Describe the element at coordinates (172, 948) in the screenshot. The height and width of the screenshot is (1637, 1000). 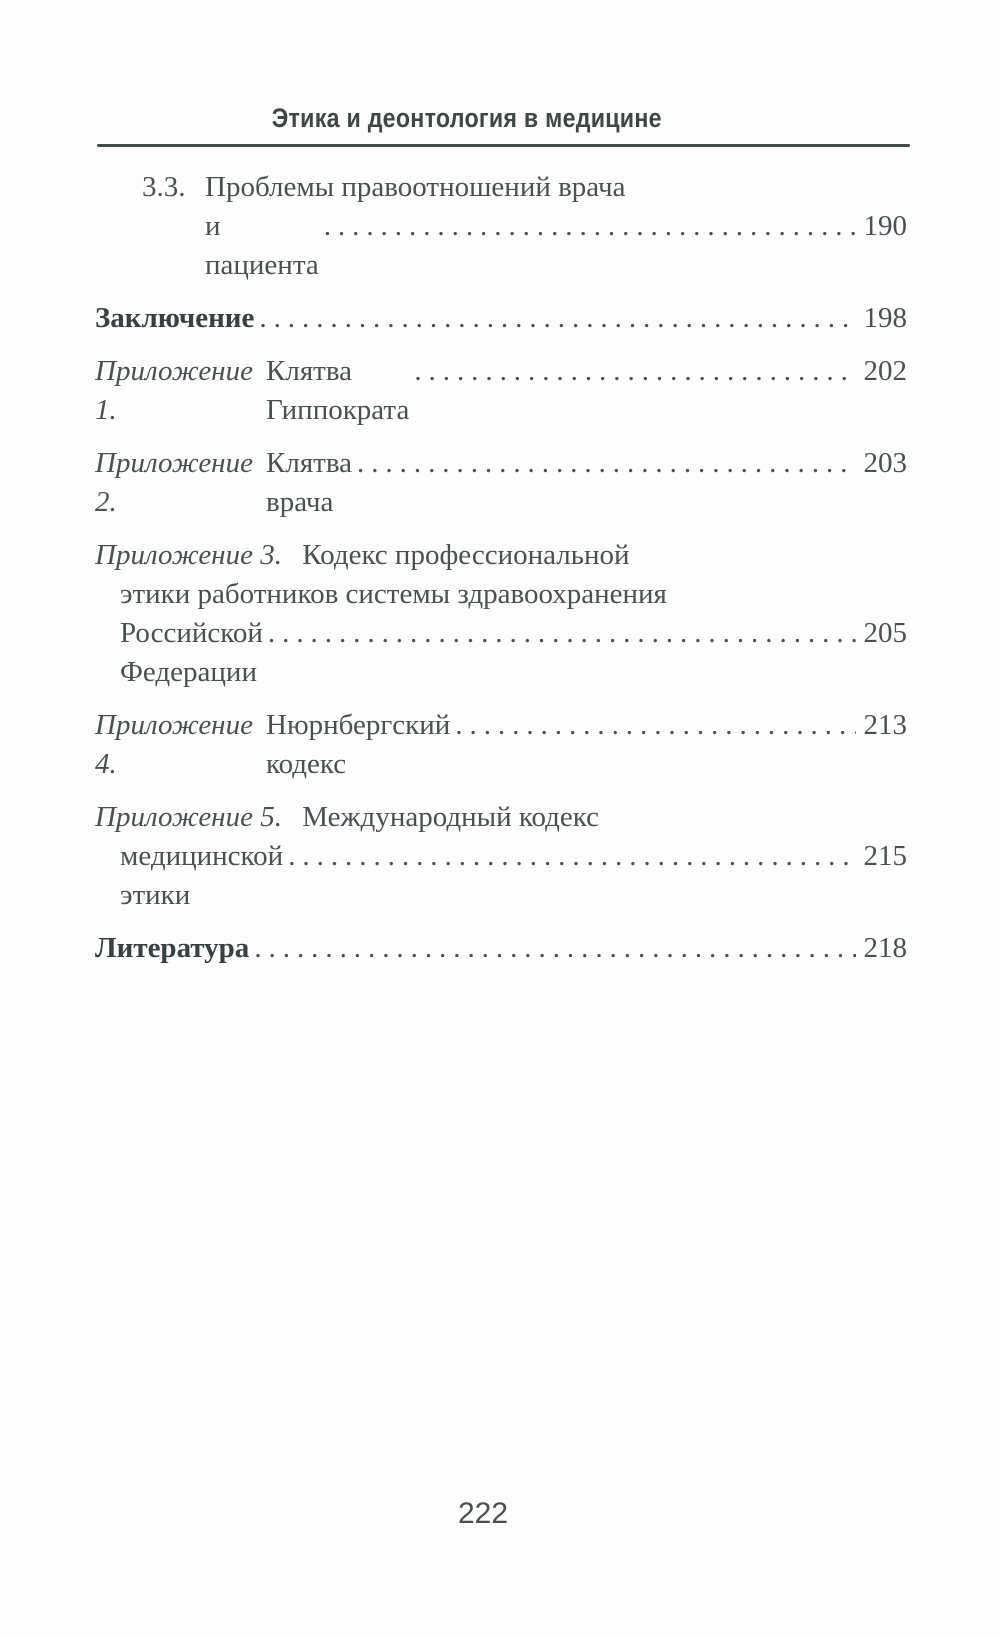
I see `toc-entry-title: Литература` at that location.